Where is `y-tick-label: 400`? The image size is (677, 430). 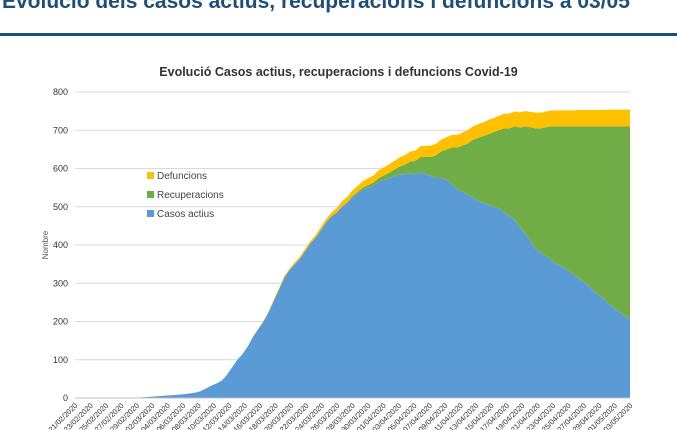
y-tick-label: 400 is located at coordinates (60, 245).